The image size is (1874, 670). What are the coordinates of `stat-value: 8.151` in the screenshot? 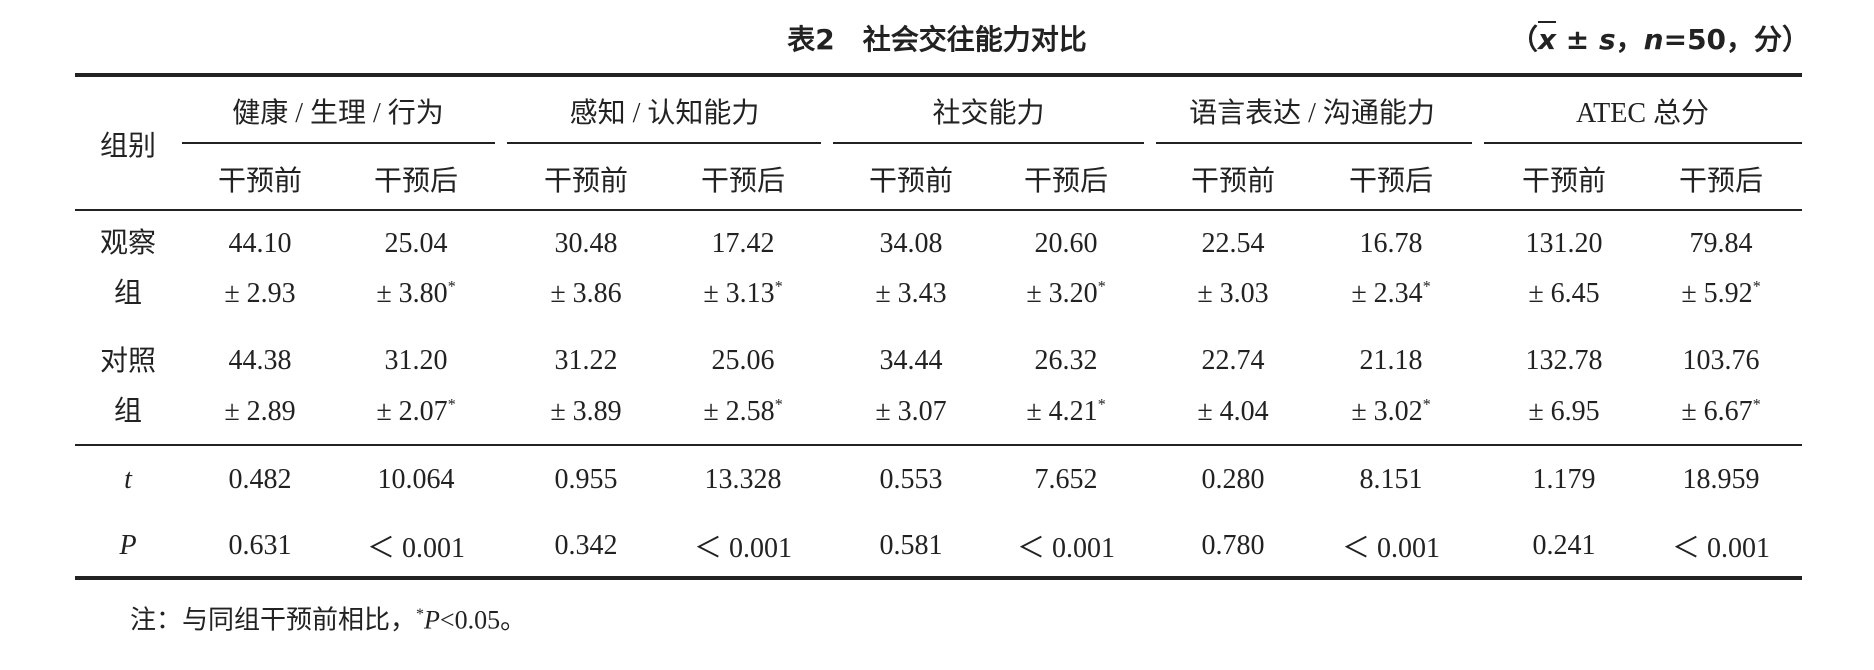 It's located at (1391, 480).